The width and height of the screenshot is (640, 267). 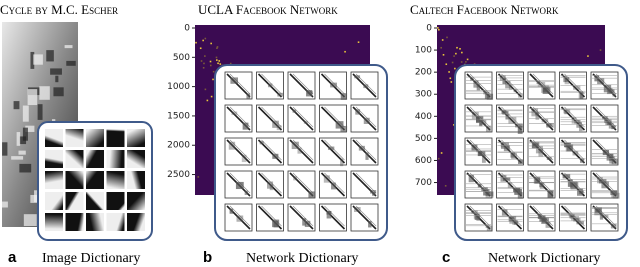 What do you see at coordinates (178, 87) in the screenshot?
I see `y-tick-label: 1000` at bounding box center [178, 87].